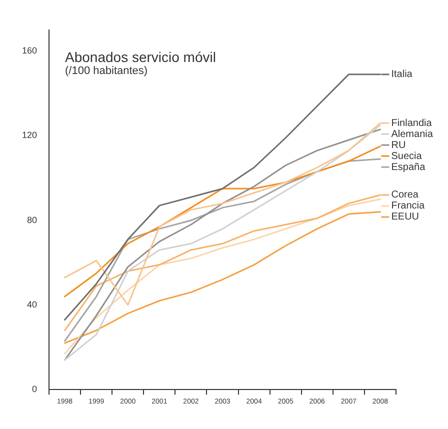 The width and height of the screenshot is (448, 429). Describe the element at coordinates (411, 123) in the screenshot. I see `legend-label: Finlandia` at that location.